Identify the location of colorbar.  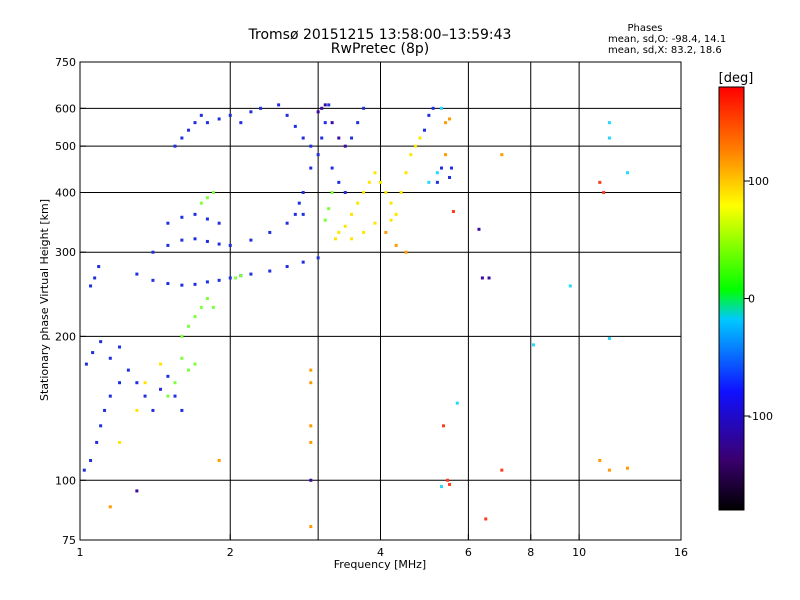
(731, 298).